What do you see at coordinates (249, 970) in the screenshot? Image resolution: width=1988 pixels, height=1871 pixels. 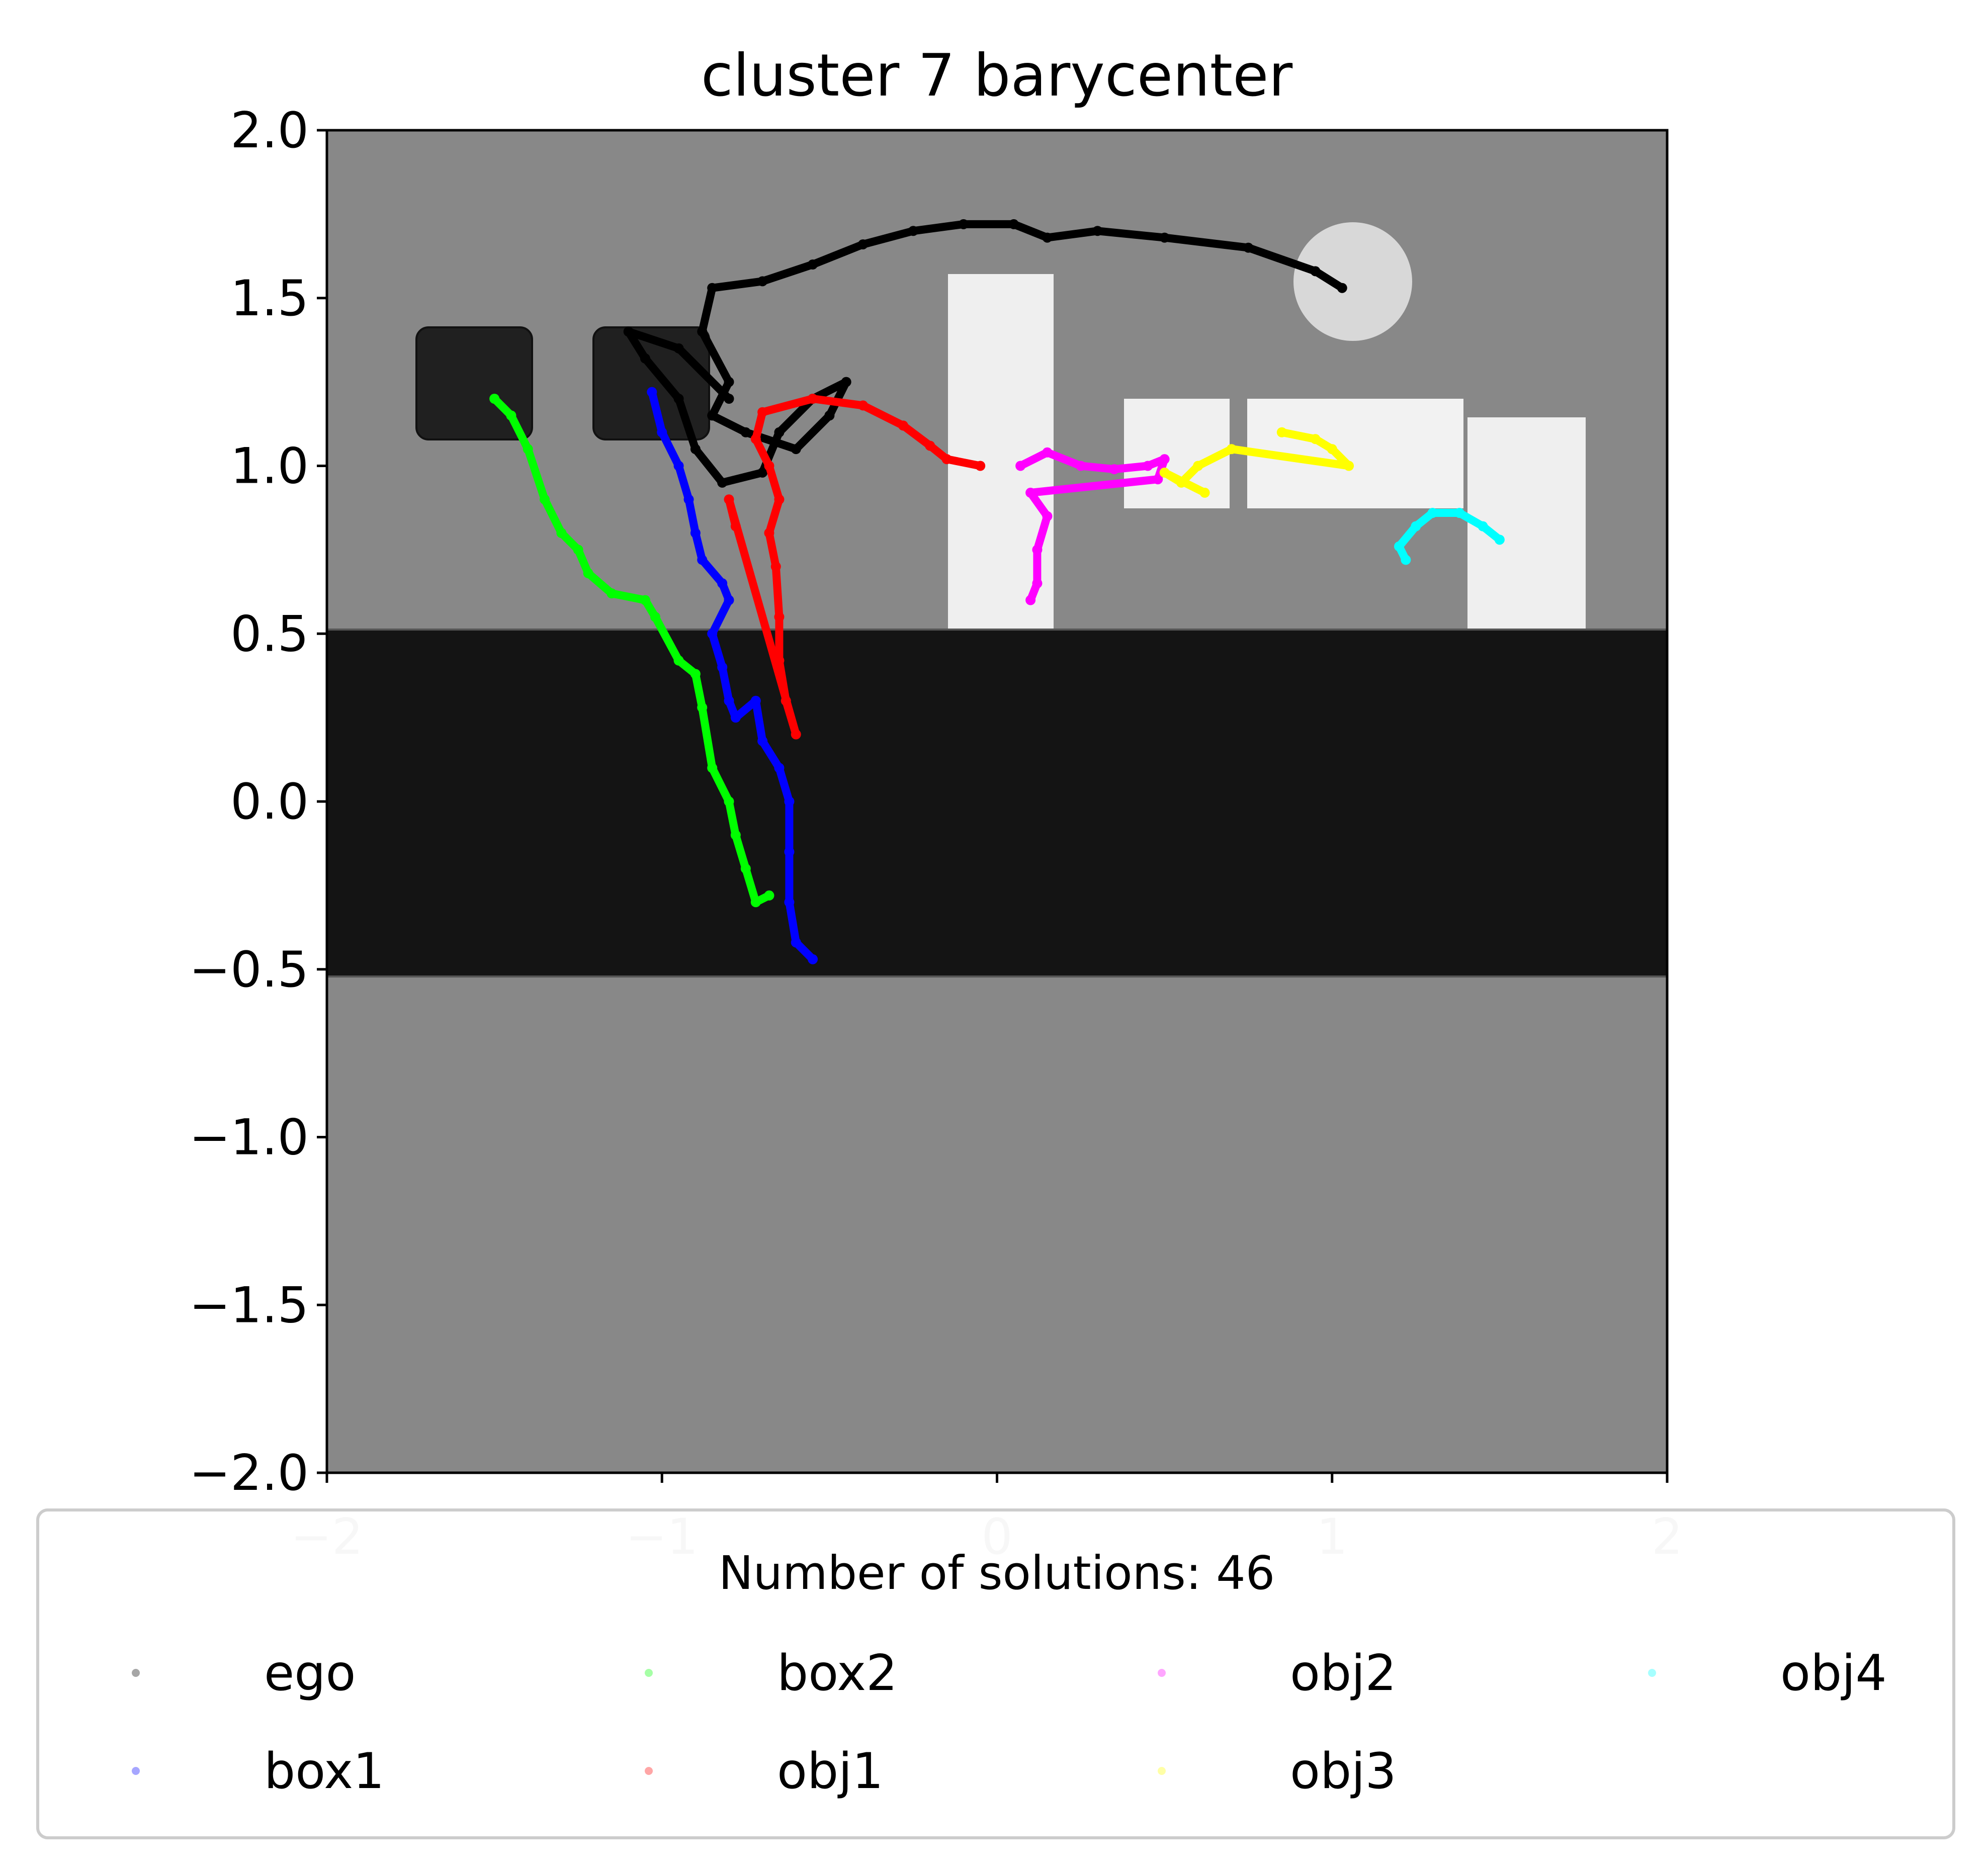 I see `y-tick-label: −0.5` at bounding box center [249, 970].